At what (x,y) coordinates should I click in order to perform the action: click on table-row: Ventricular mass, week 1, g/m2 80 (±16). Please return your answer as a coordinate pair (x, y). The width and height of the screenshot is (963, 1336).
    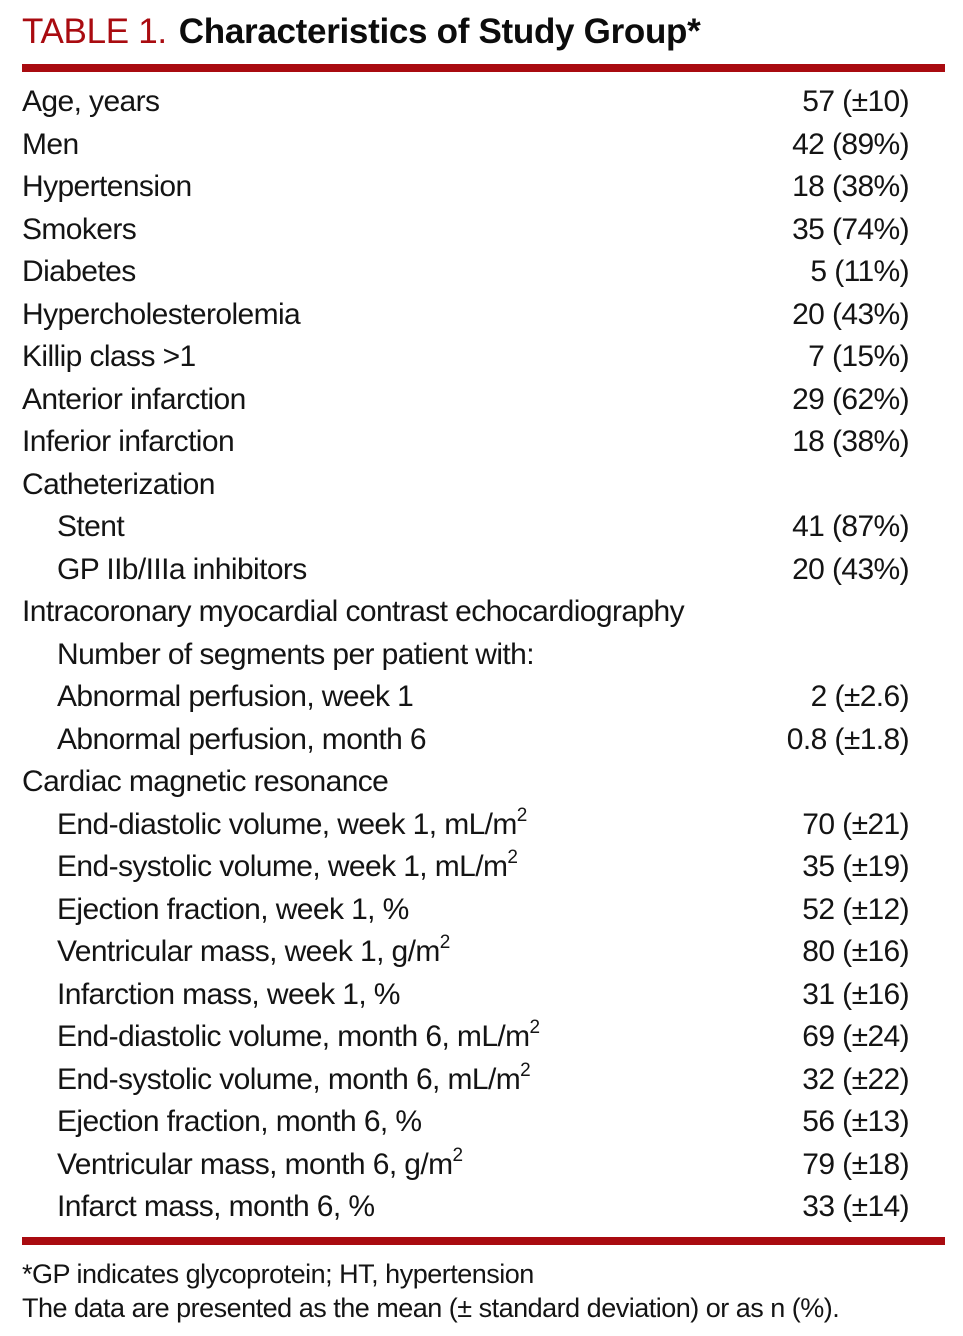
    Looking at the image, I should click on (483, 955).